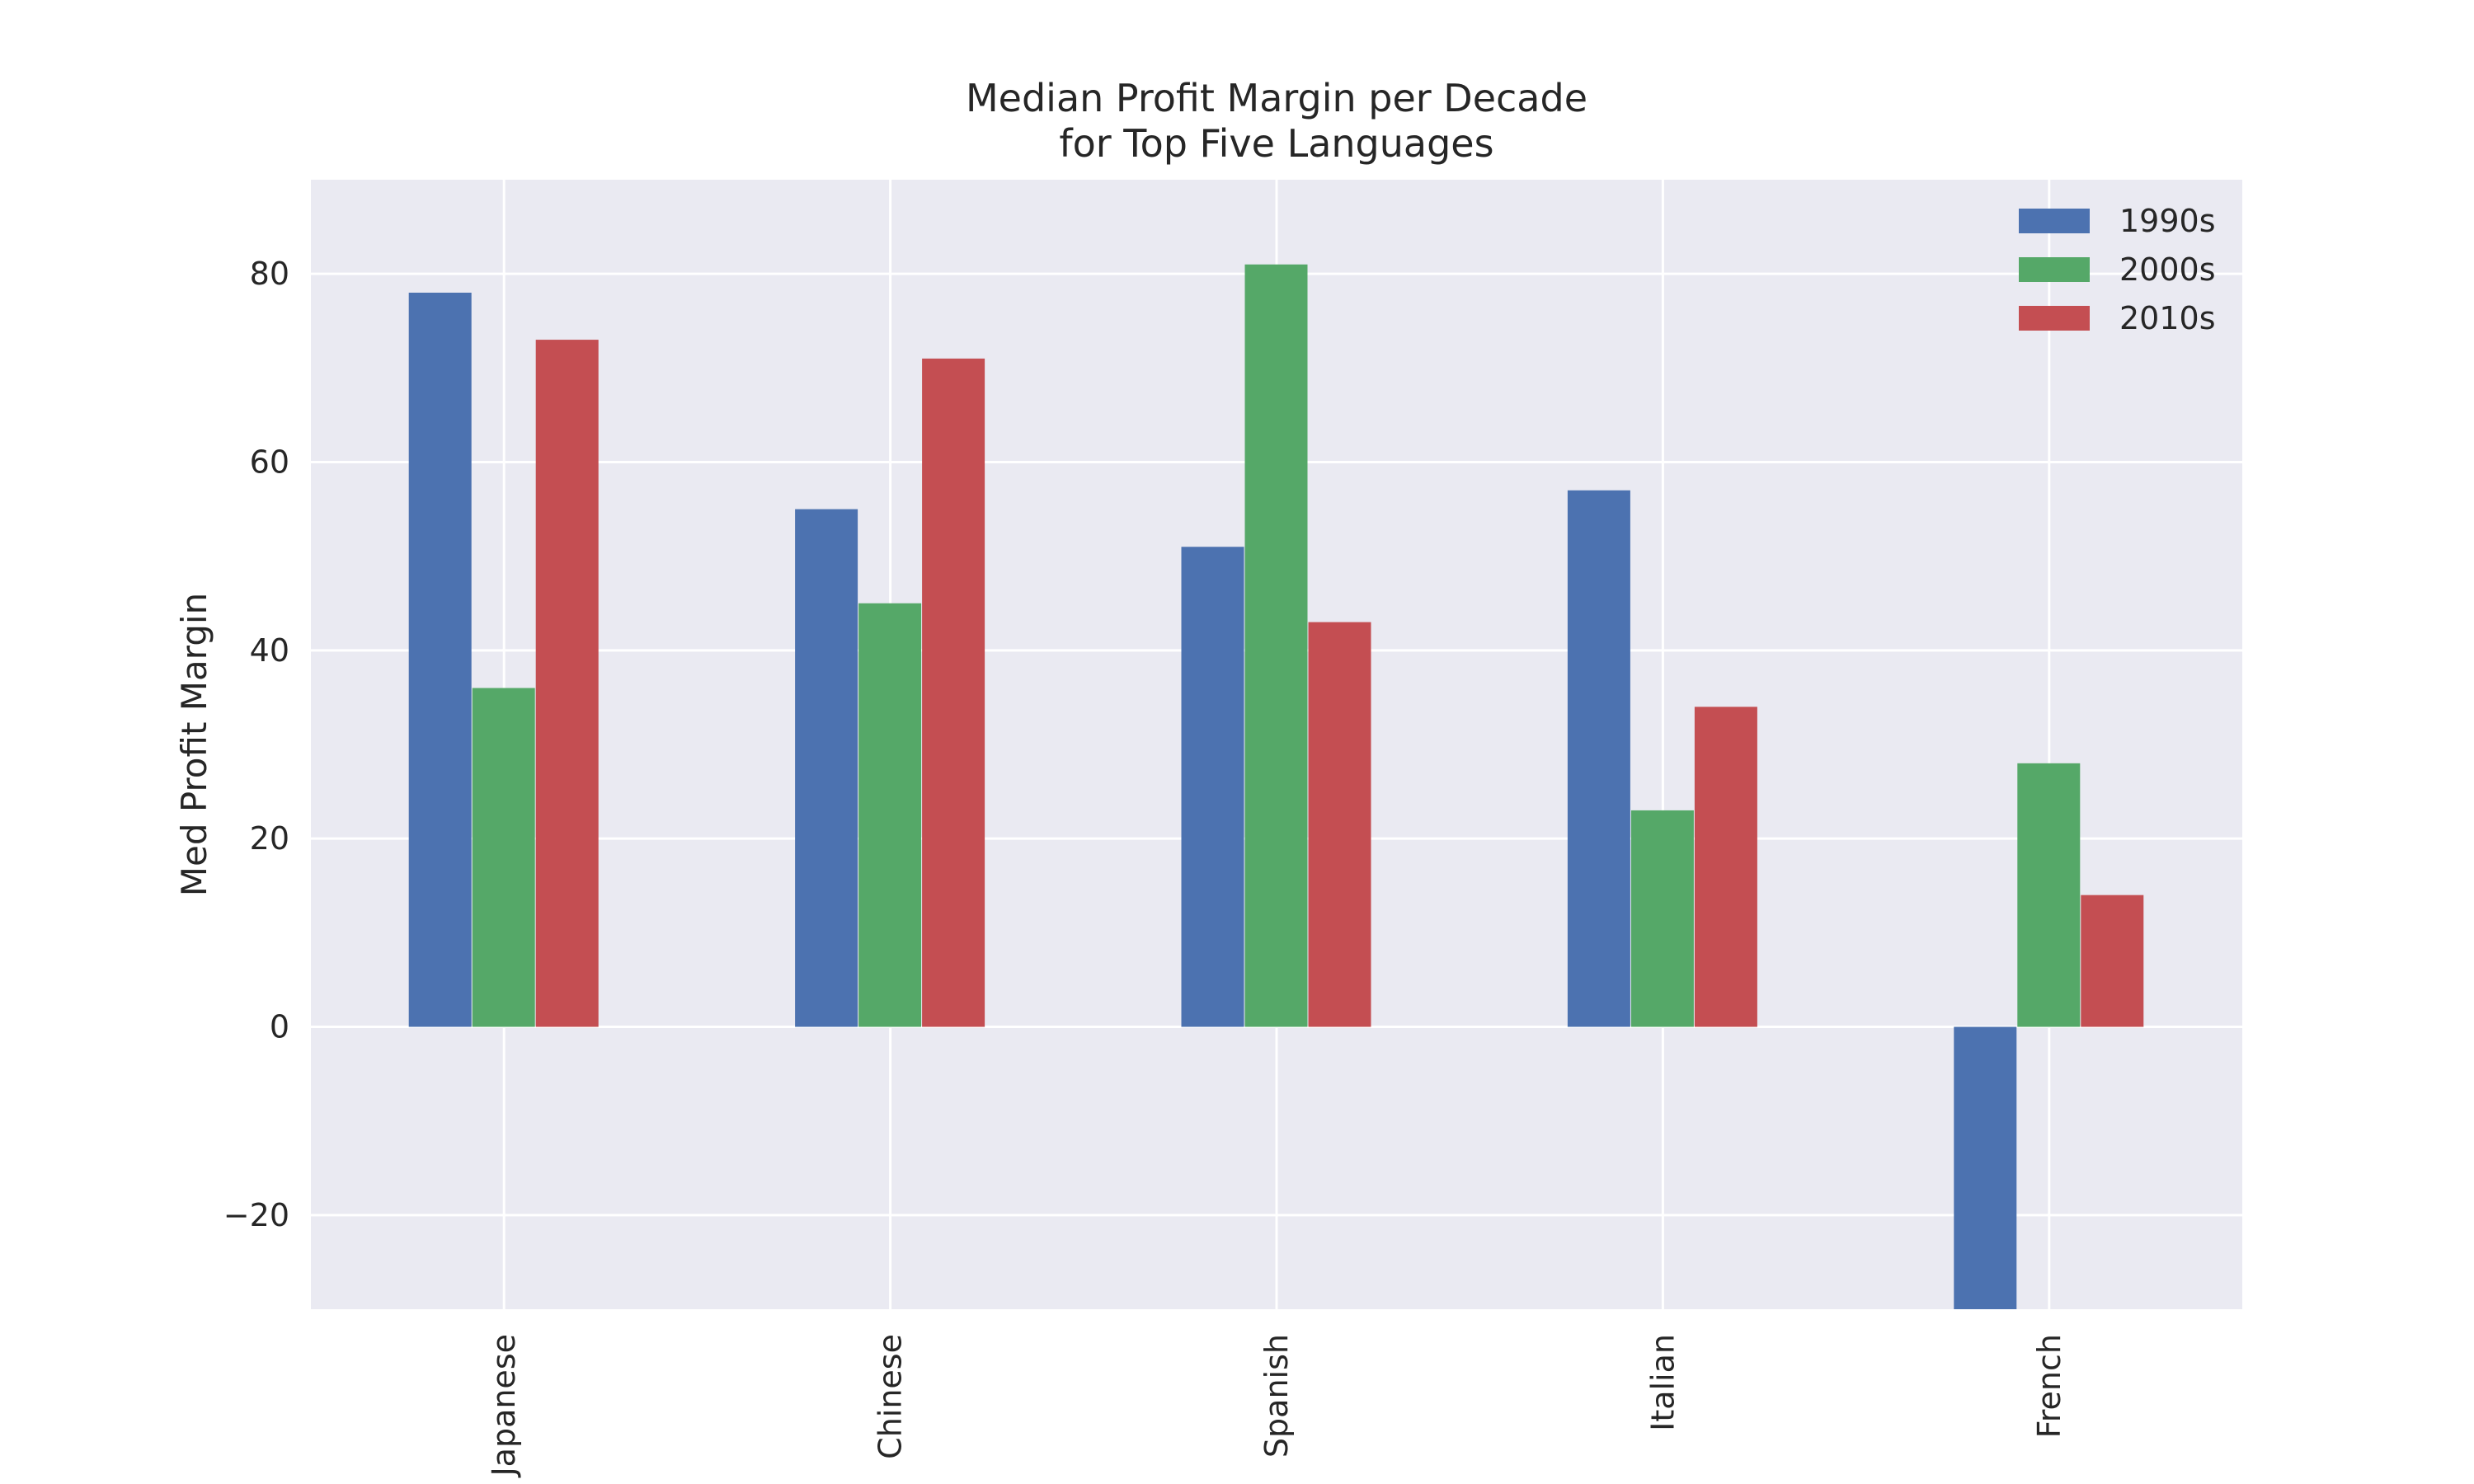 The height and width of the screenshot is (1484, 2474). What do you see at coordinates (256, 1215) in the screenshot?
I see `y-tick-label: −20` at bounding box center [256, 1215].